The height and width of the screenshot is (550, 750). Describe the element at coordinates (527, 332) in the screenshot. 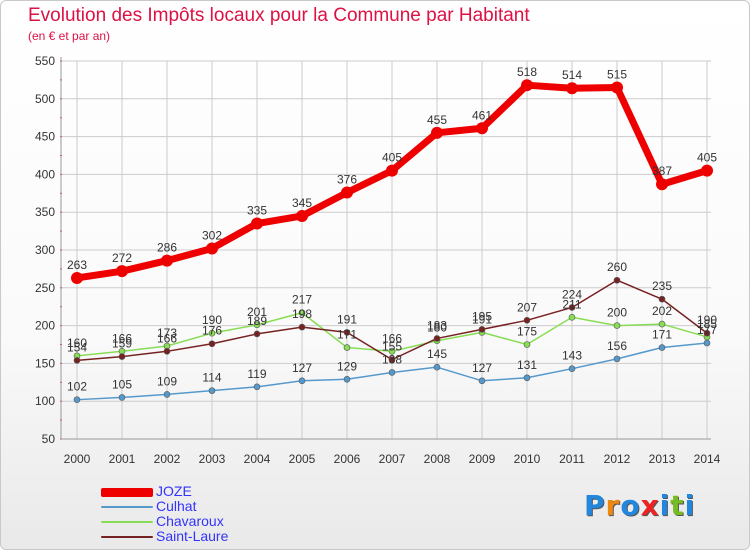

I see `data-label: 175` at that location.